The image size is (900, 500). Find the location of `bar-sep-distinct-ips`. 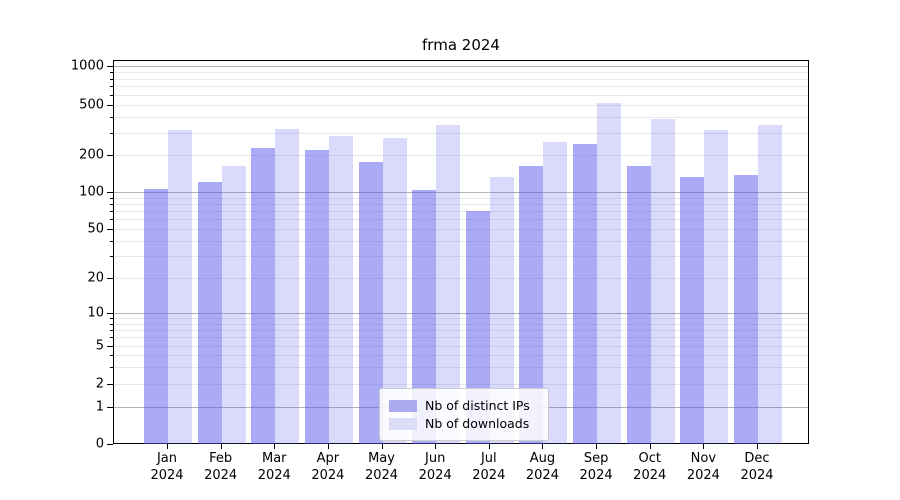

bar-sep-distinct-ips is located at coordinates (585, 293).